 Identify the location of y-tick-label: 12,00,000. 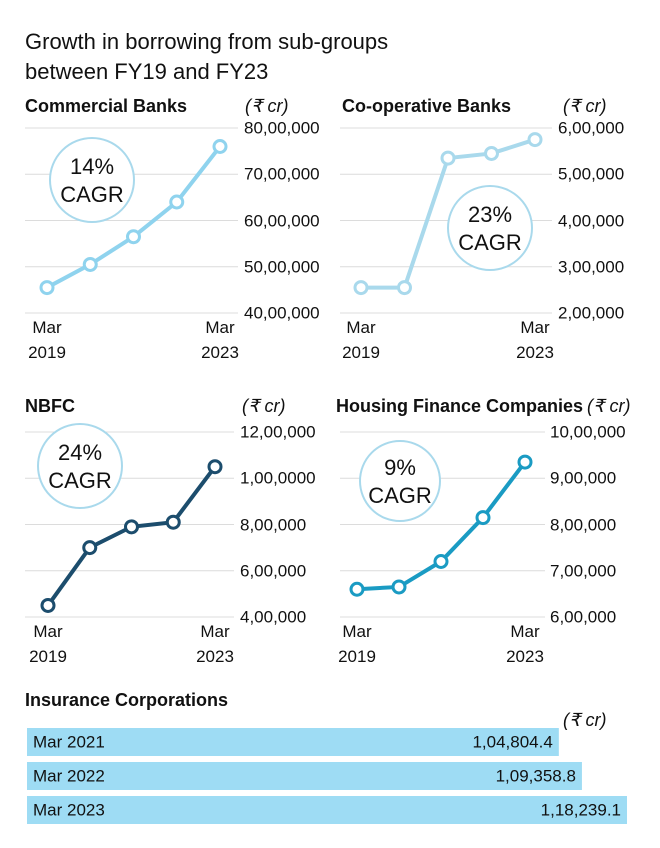
(278, 432).